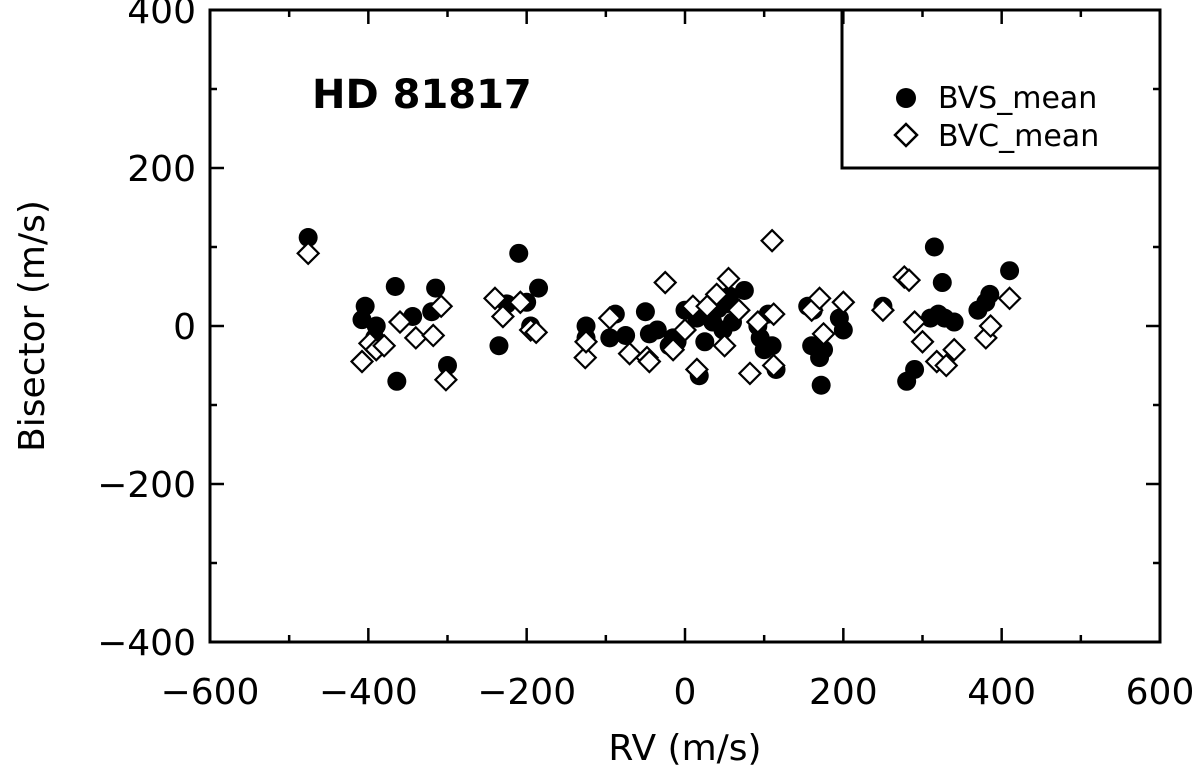 This screenshot has height=777, width=1200. Describe the element at coordinates (146, 643) in the screenshot. I see `y-tick-label: −400` at that location.